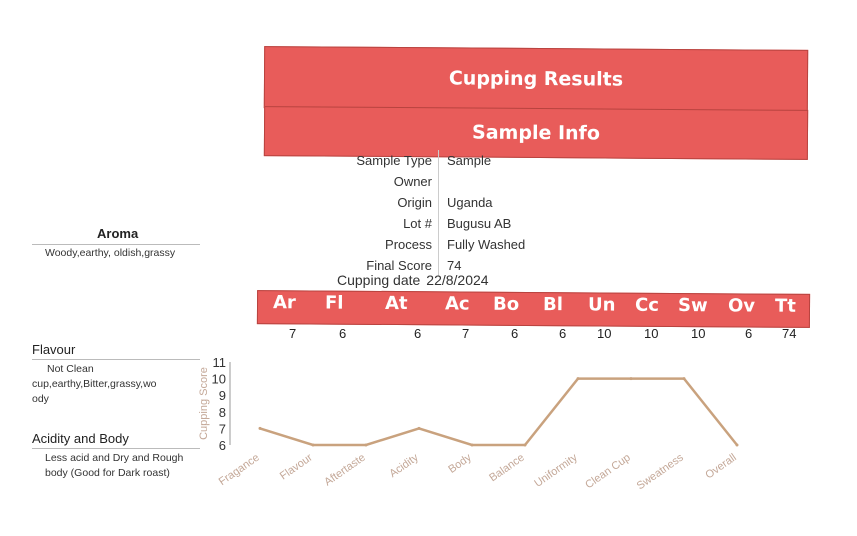  I want to click on y-tick-label: 6, so click(222, 445).